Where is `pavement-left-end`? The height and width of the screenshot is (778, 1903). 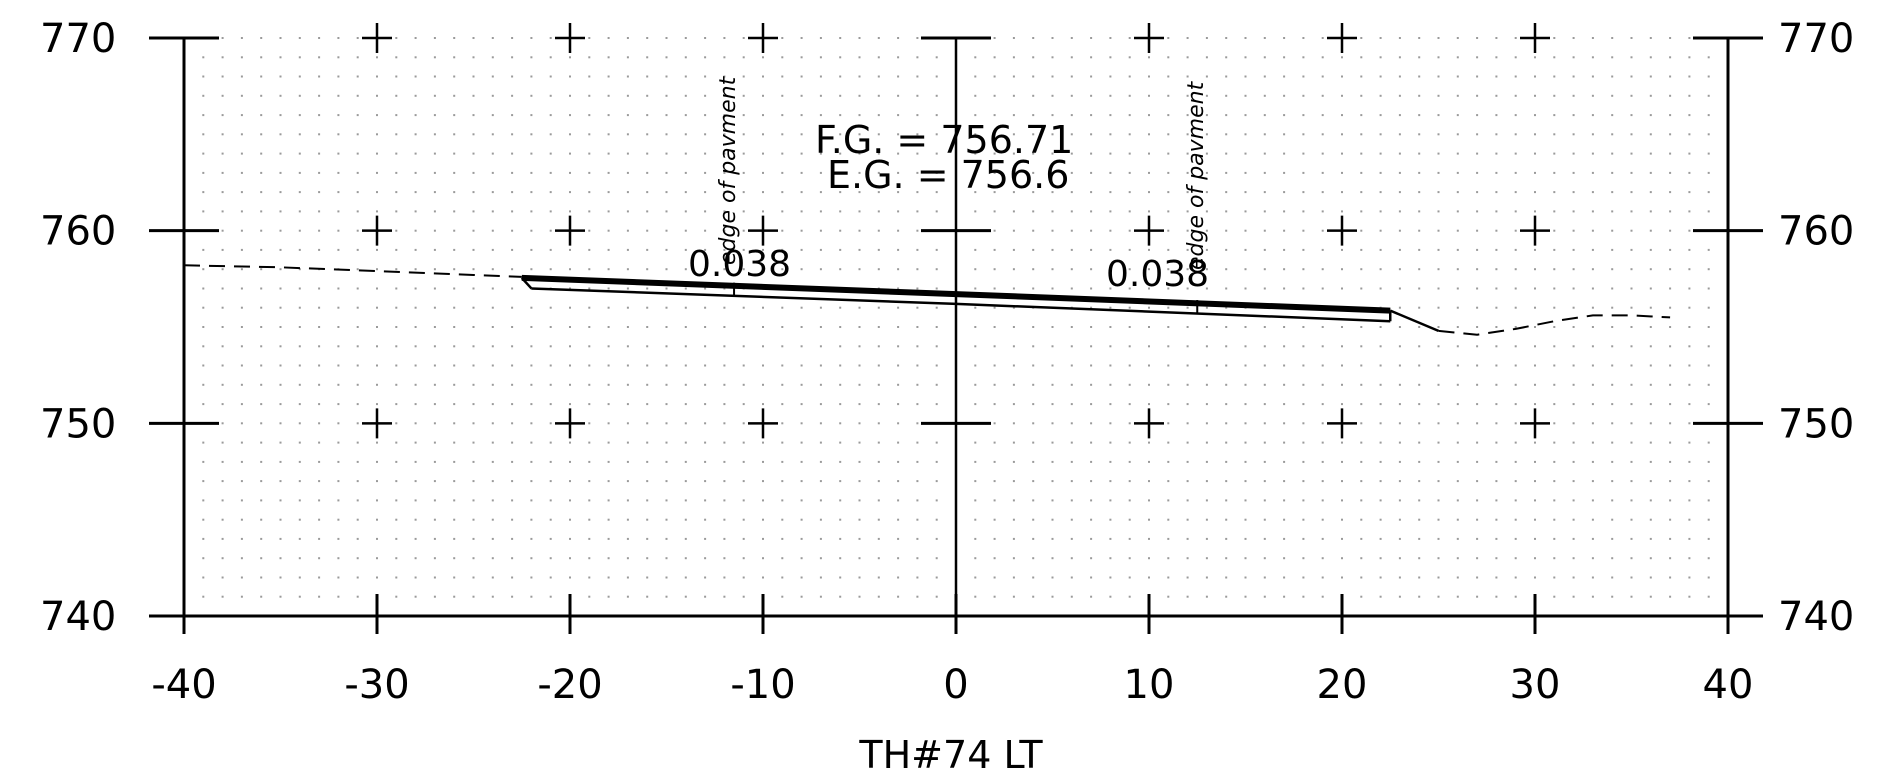
pavement-left-end is located at coordinates (526, 283).